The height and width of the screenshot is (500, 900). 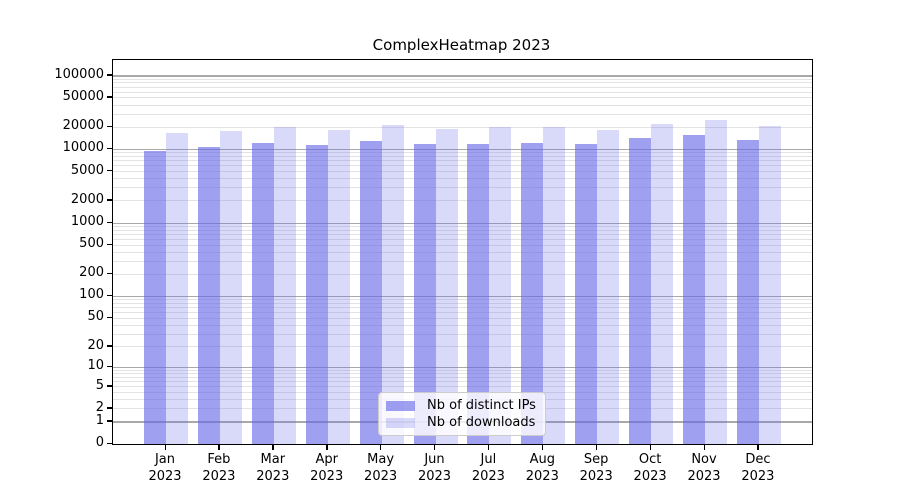 I want to click on x-tick-label-oct-2023: Oct 2023, so click(x=650, y=468).